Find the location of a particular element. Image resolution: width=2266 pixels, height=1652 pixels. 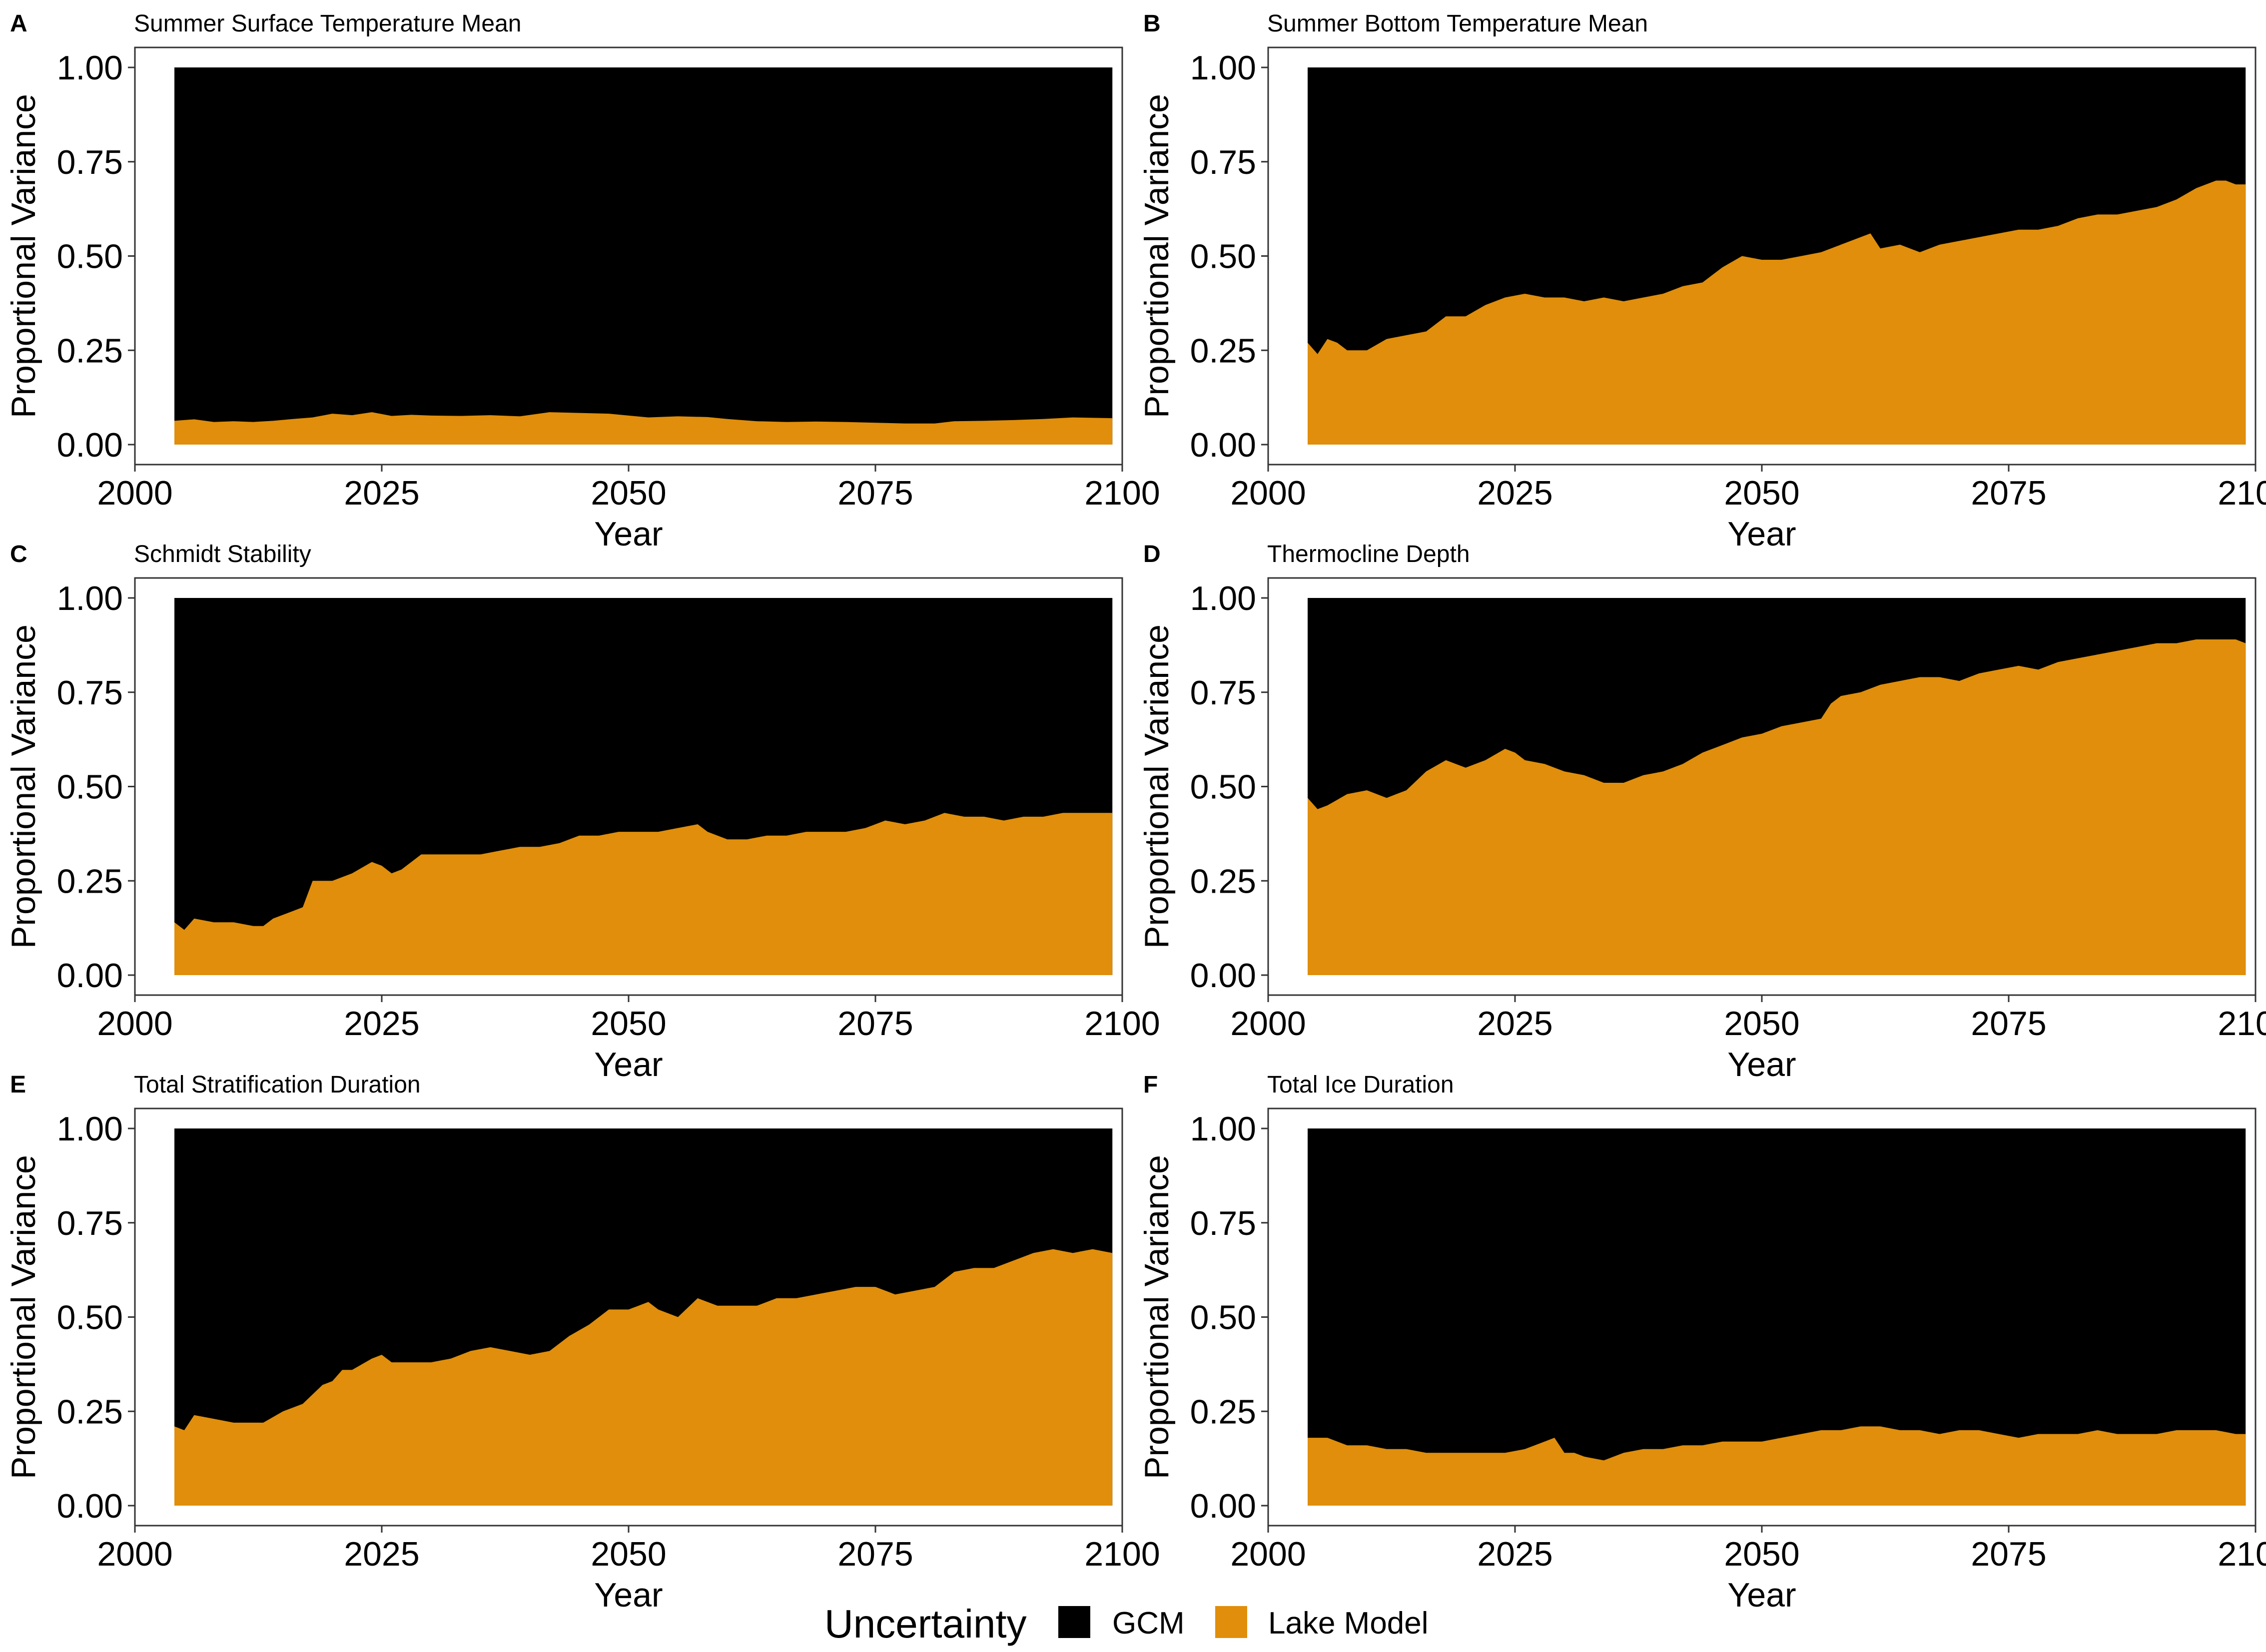

panel-a-x-tick-label-2075: 2075 is located at coordinates (875, 493).